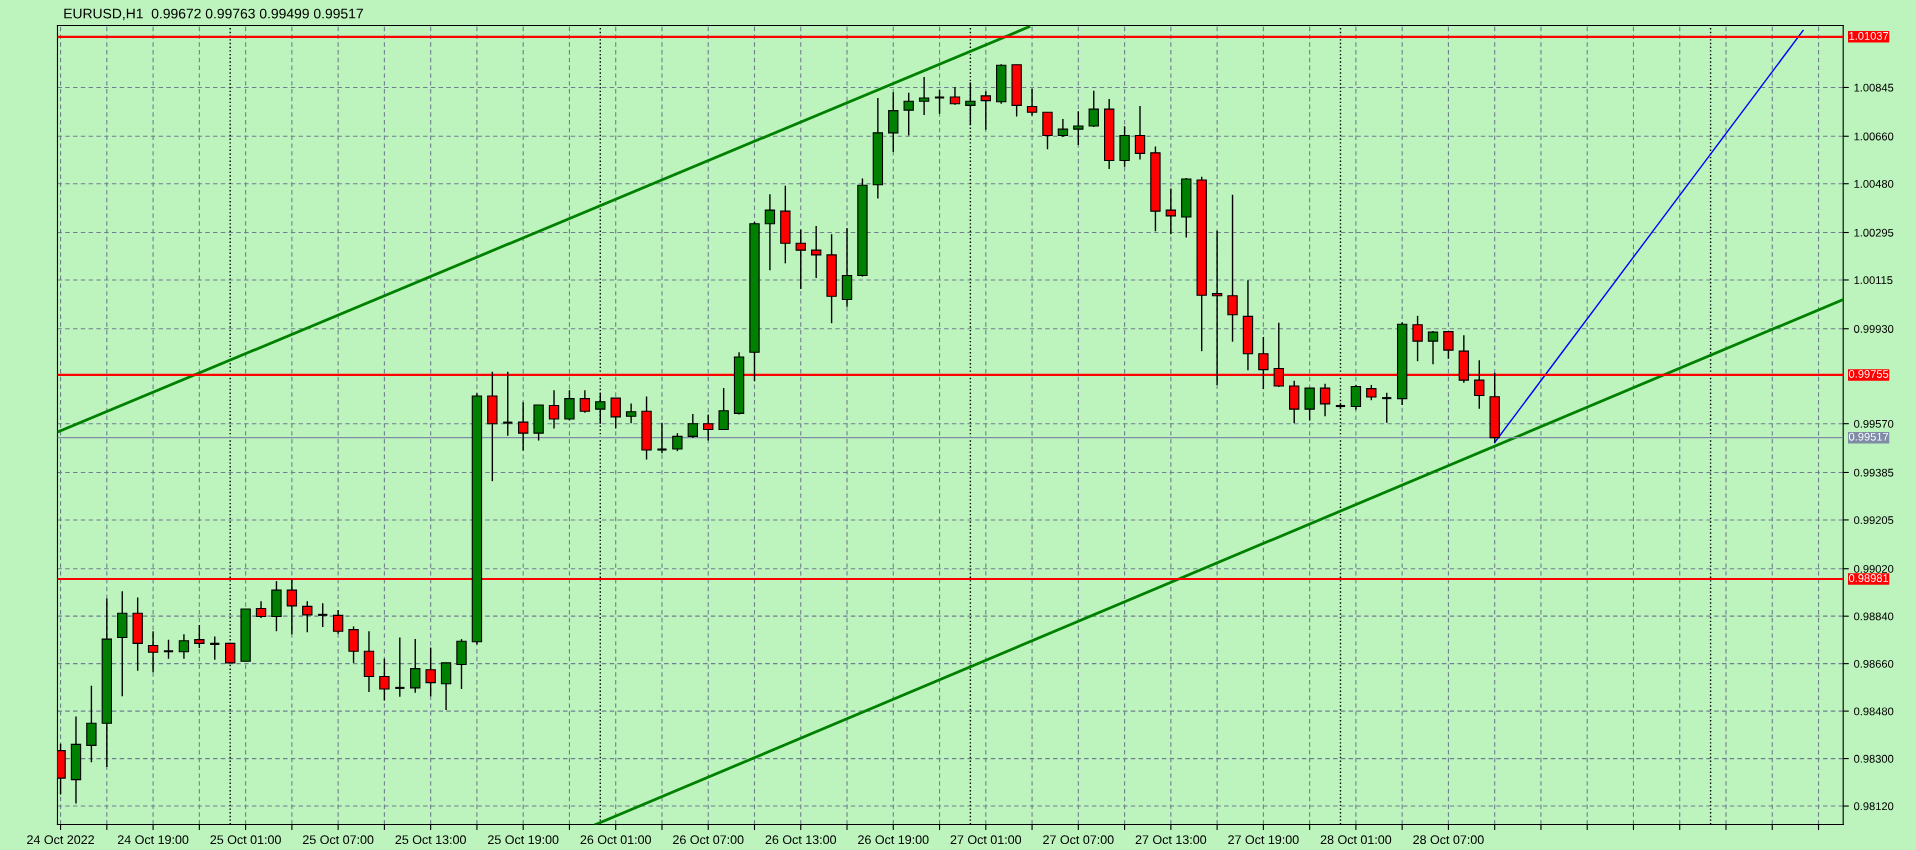 This screenshot has width=1916, height=850. What do you see at coordinates (1874, 520) in the screenshot?
I see `y-tick-label: 0.99205` at bounding box center [1874, 520].